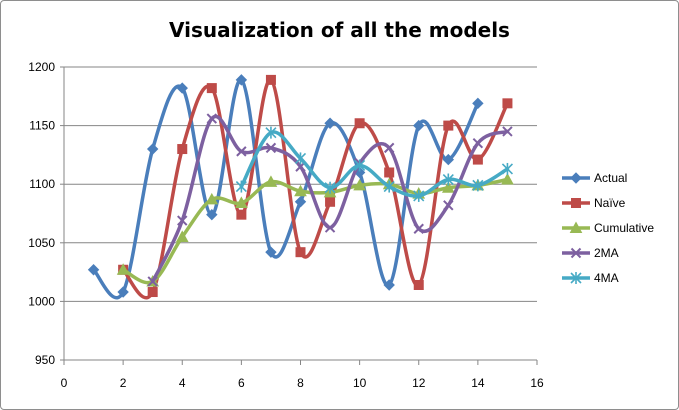  What do you see at coordinates (241, 383) in the screenshot?
I see `x-tick-label: 6` at bounding box center [241, 383].